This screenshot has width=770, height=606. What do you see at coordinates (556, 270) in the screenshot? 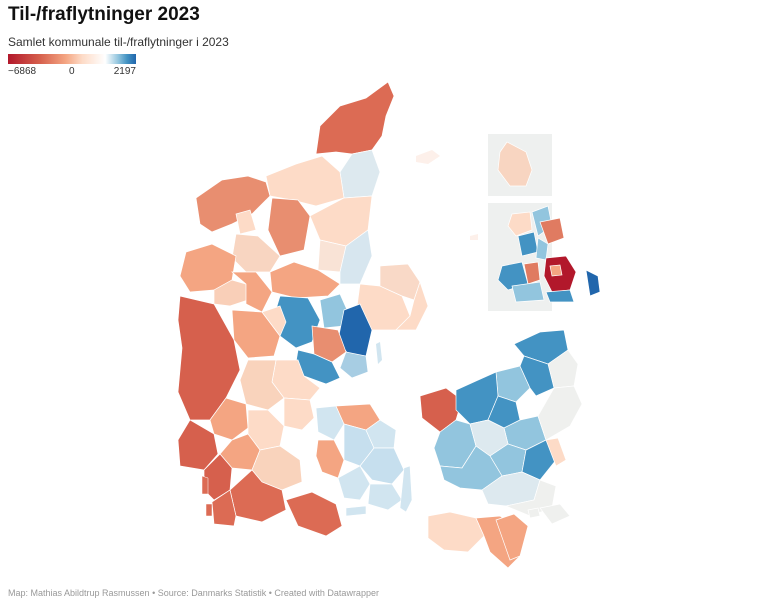
I see `region-cph-frederiksberg` at bounding box center [556, 270].